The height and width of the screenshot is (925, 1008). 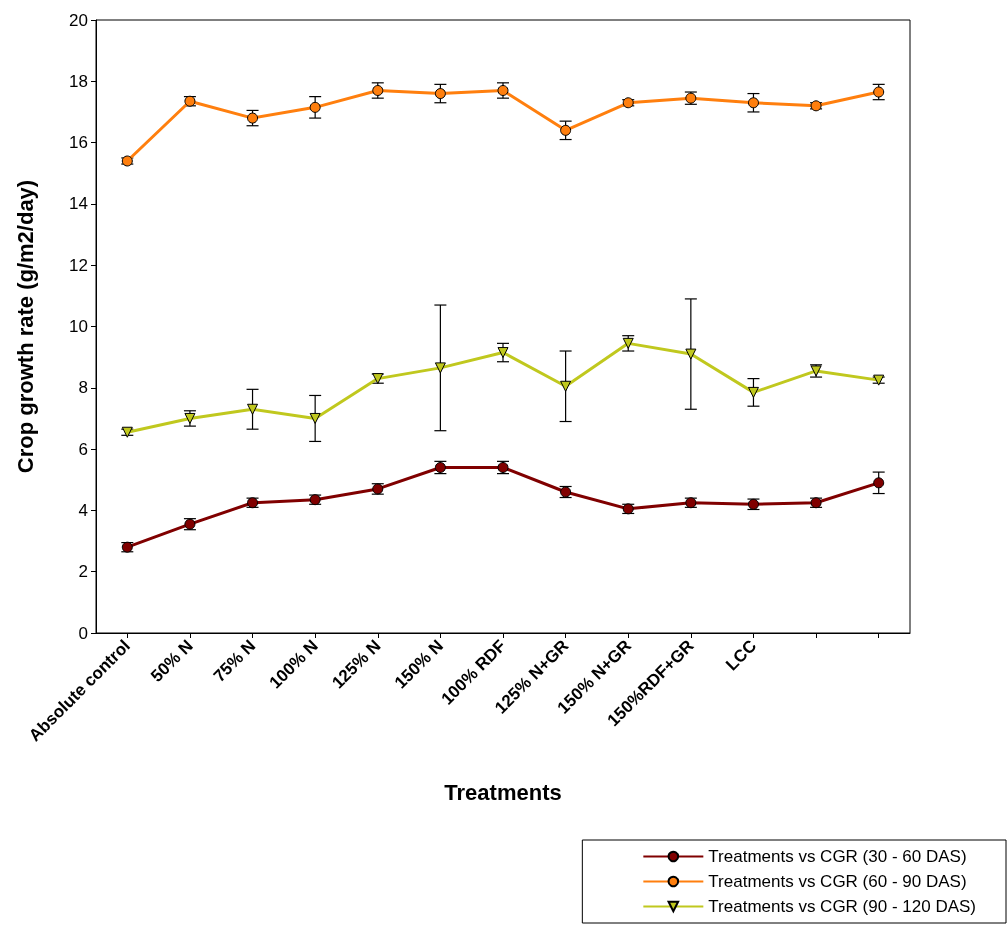 I want to click on y-tick-label: 20, so click(x=78, y=20).